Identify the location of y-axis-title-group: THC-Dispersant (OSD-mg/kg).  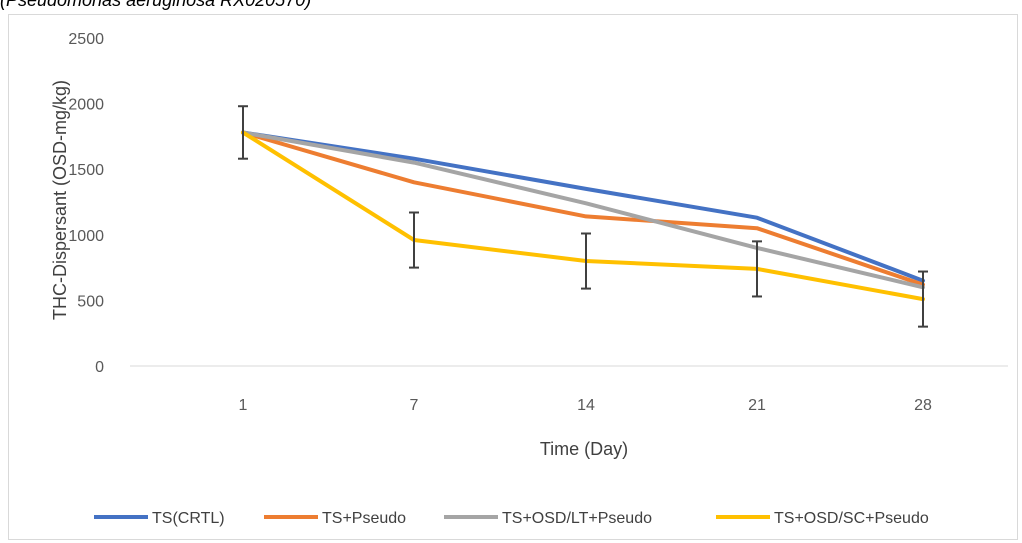
(60, 200).